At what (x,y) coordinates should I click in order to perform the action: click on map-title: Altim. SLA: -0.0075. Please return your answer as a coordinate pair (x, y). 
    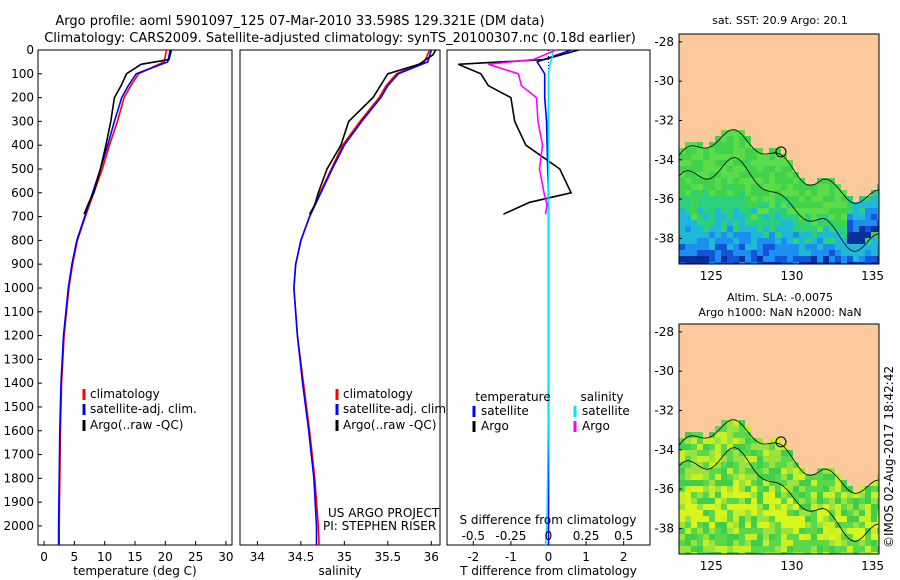
    Looking at the image, I should click on (780, 297).